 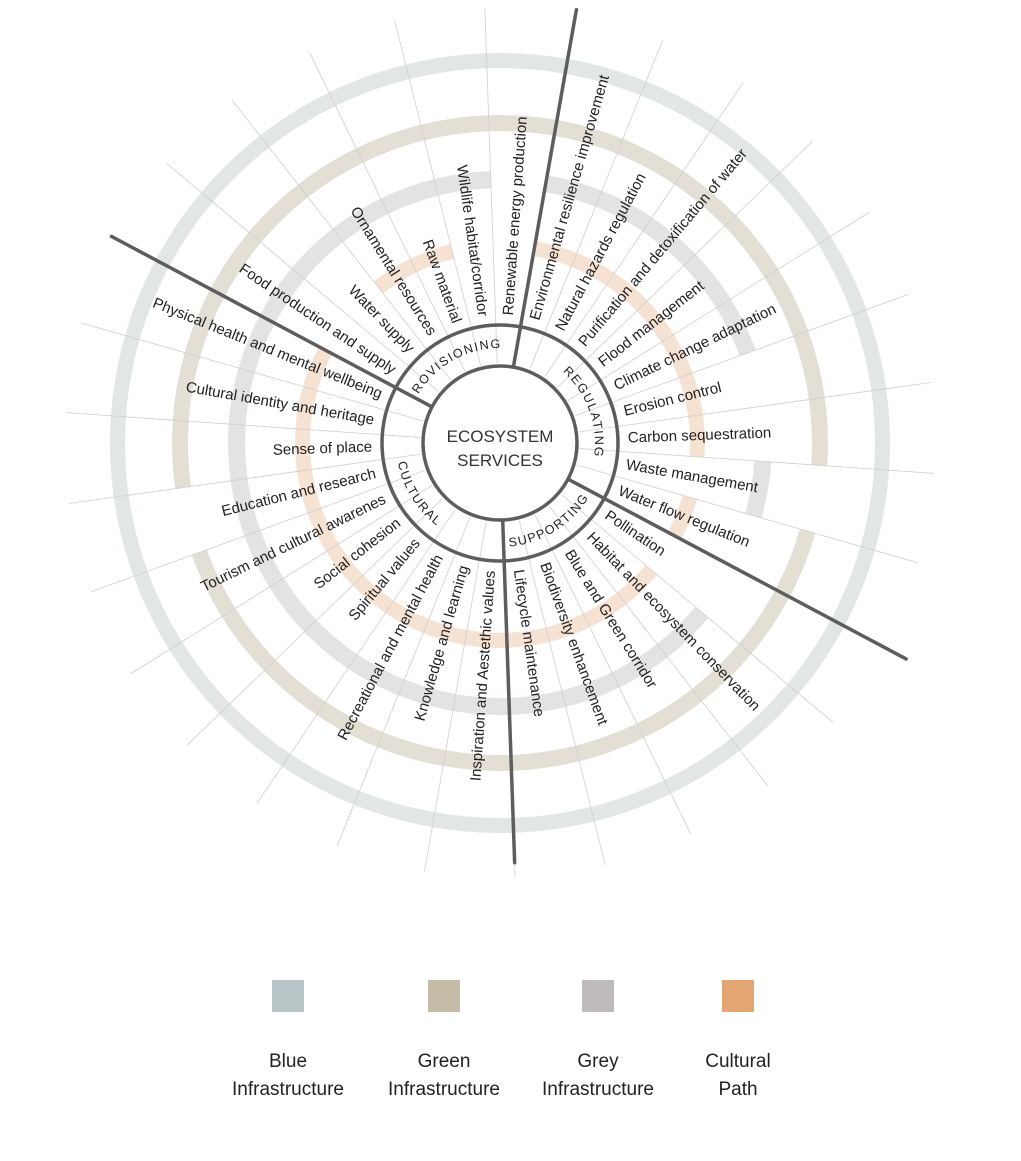 What do you see at coordinates (323, 448) in the screenshot?
I see `service-label: Sense of place` at bounding box center [323, 448].